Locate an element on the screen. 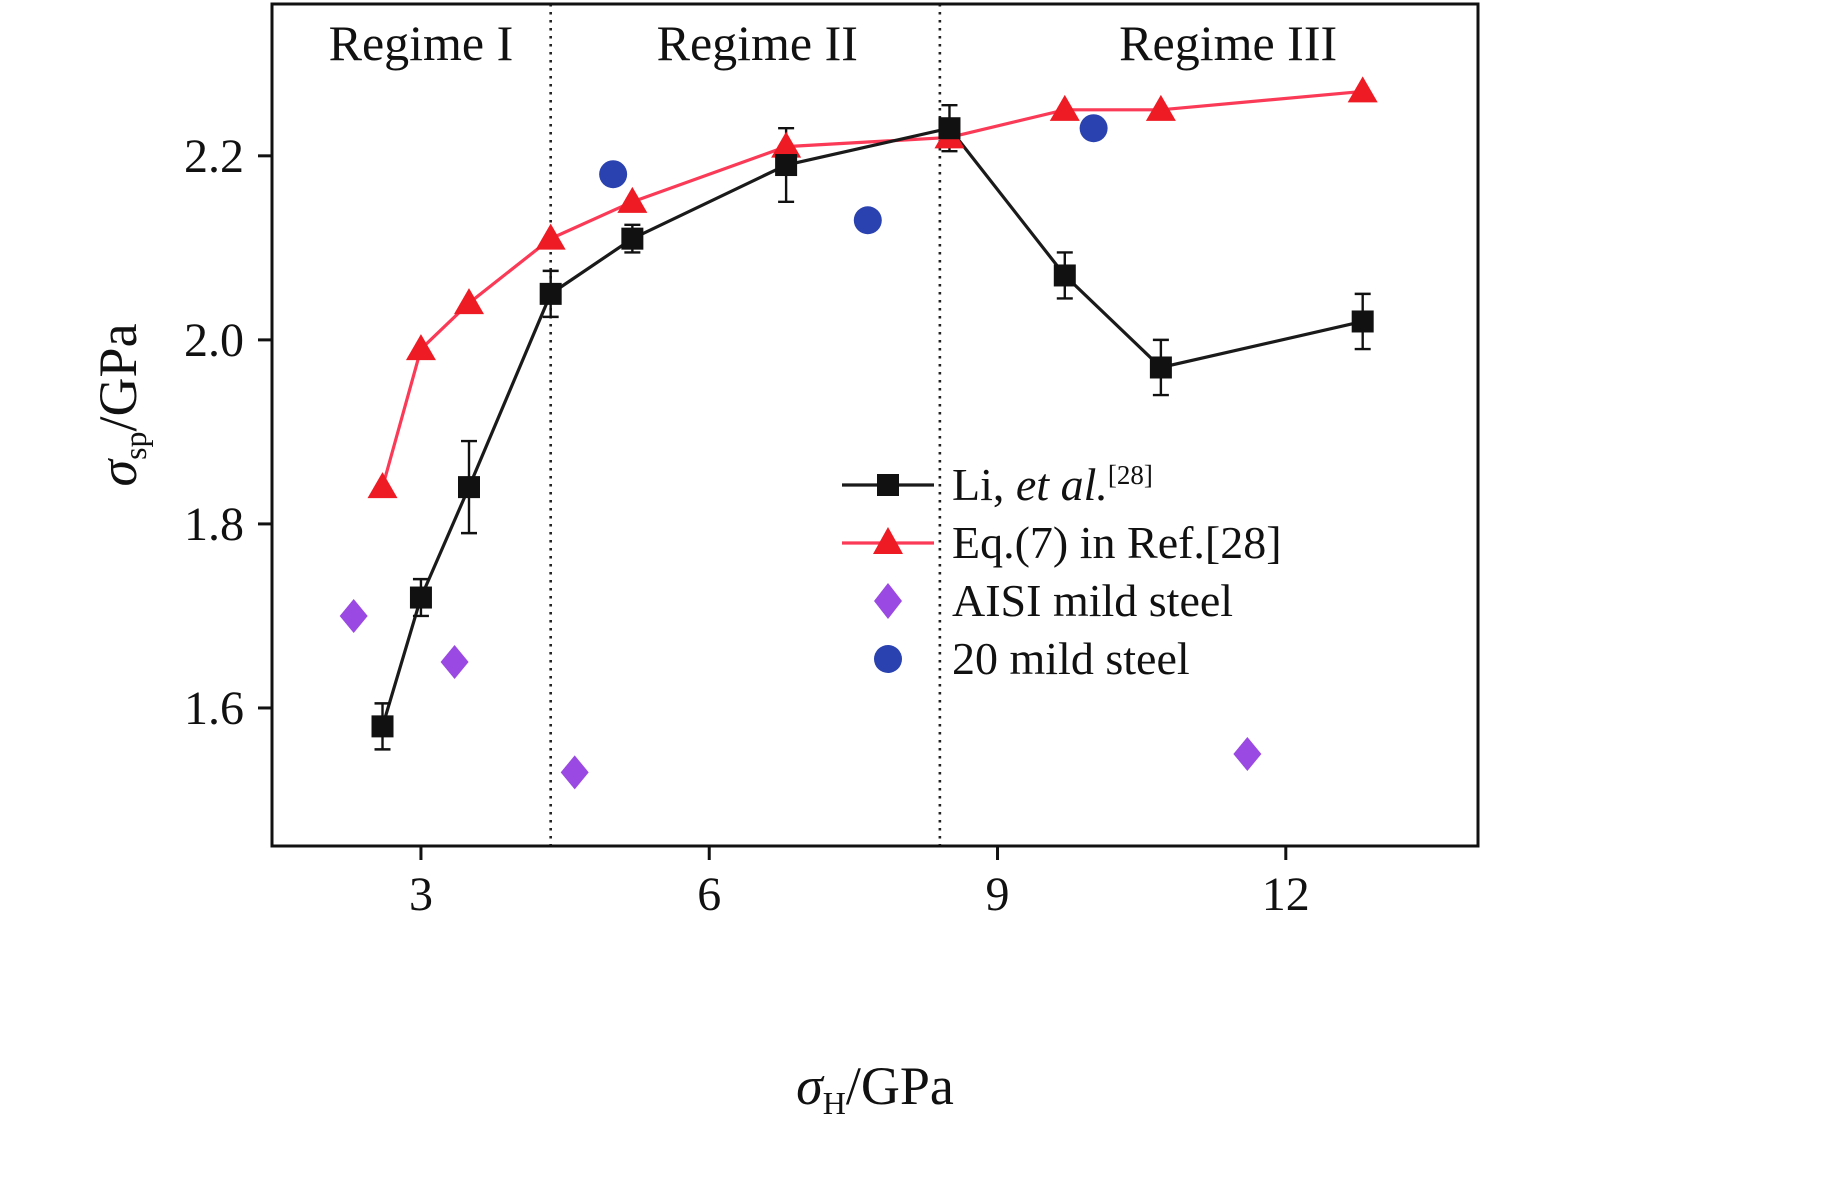 Image resolution: width=1843 pixels, height=1193 pixels. x-axis-sigma-symbol: σ is located at coordinates (809, 1086).